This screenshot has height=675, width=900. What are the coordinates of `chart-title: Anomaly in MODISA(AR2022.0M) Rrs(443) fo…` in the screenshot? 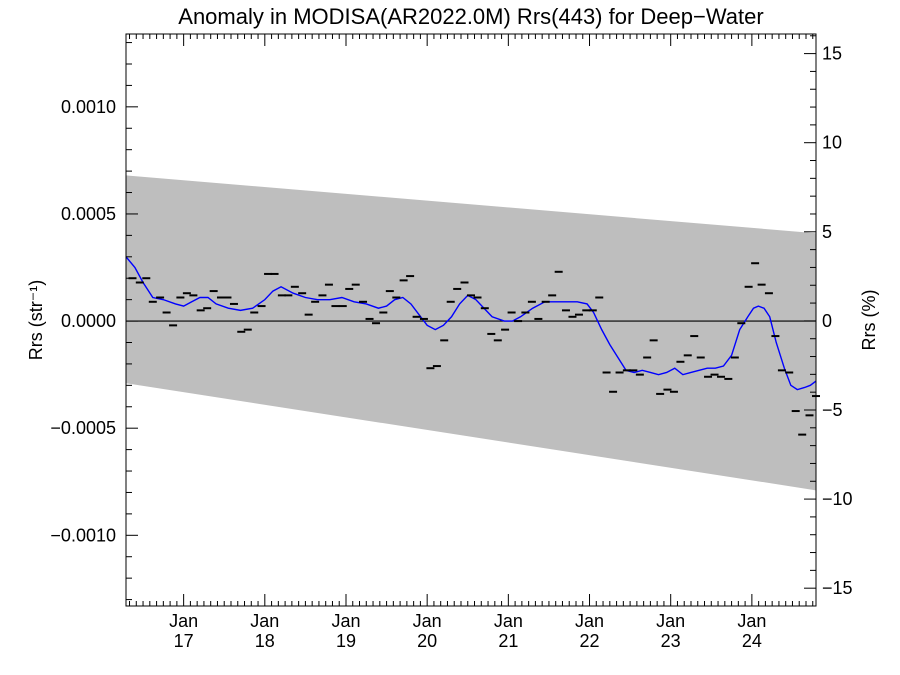 It's located at (470, 16).